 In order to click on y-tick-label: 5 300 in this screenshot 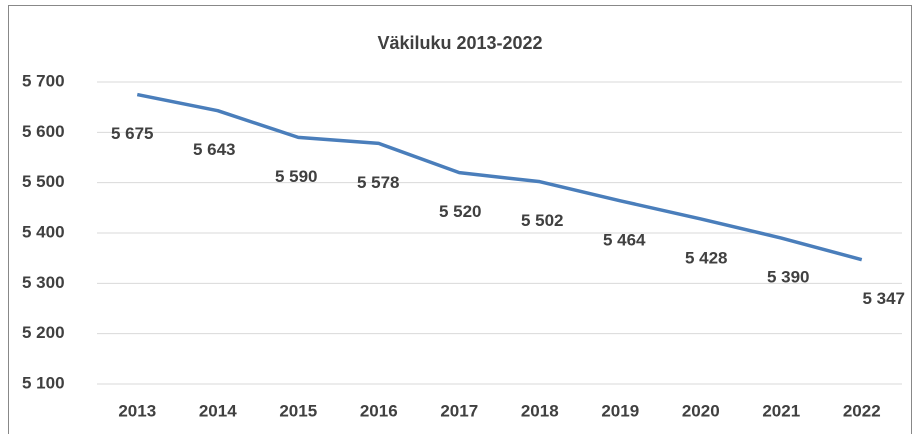, I will do `click(43, 282)`.